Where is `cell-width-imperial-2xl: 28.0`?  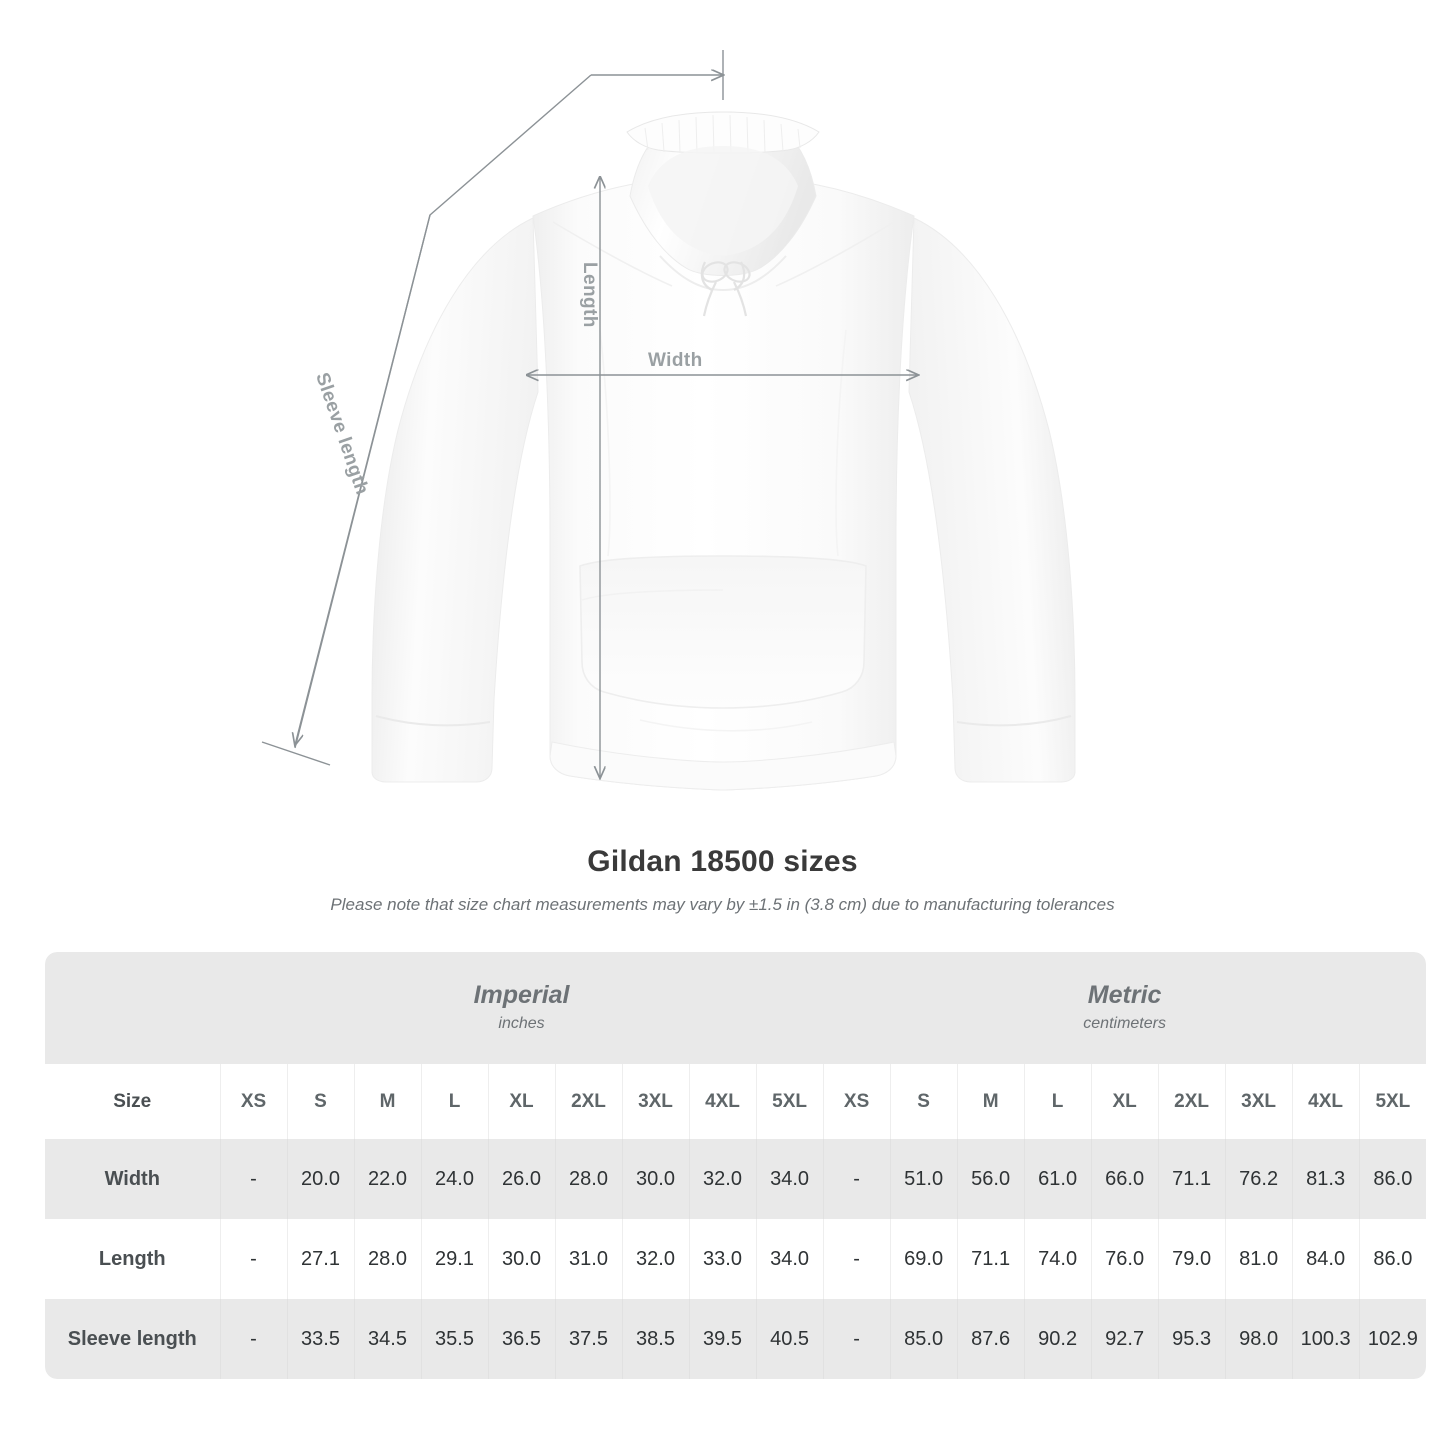 cell-width-imperial-2xl: 28.0 is located at coordinates (588, 1179).